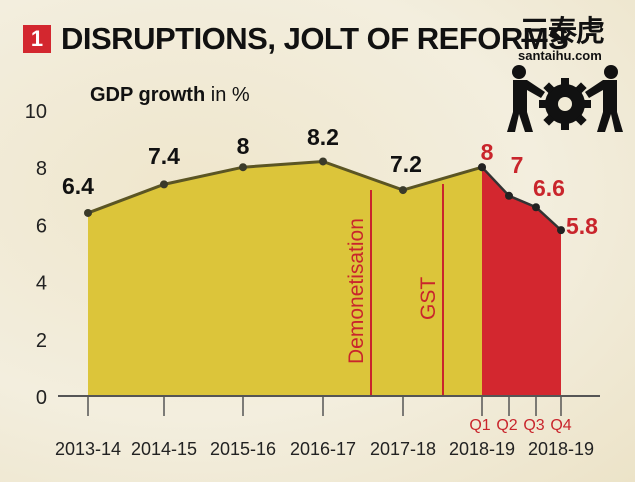 This screenshot has width=635, height=482. What do you see at coordinates (41, 341) in the screenshot?
I see `y-tick-label: 2` at bounding box center [41, 341].